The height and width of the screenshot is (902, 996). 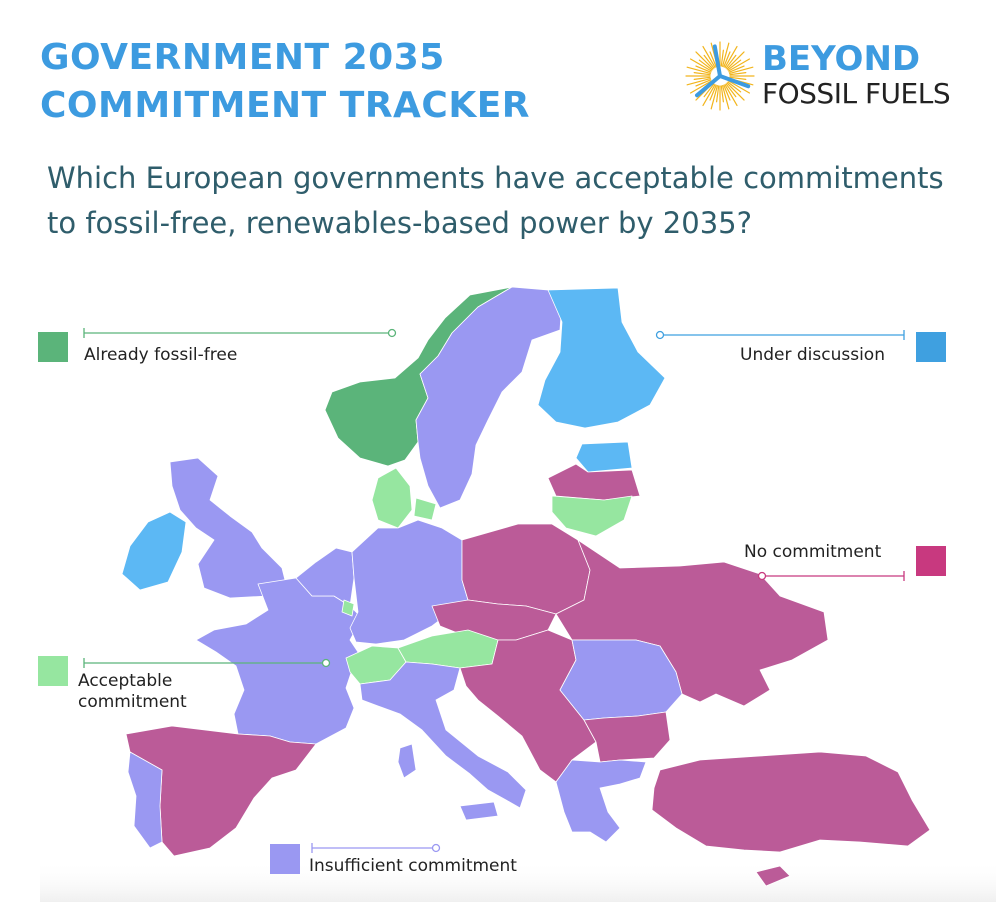 I want to click on leader-no-commitment, so click(x=833, y=576).